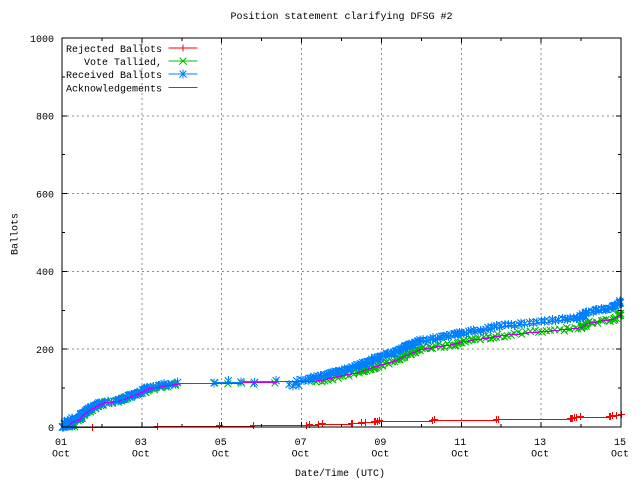  What do you see at coordinates (341, 17) in the screenshot?
I see `svg-text:Position statement clarifying: Position statement clarifying DFSG #2` at bounding box center [341, 17].